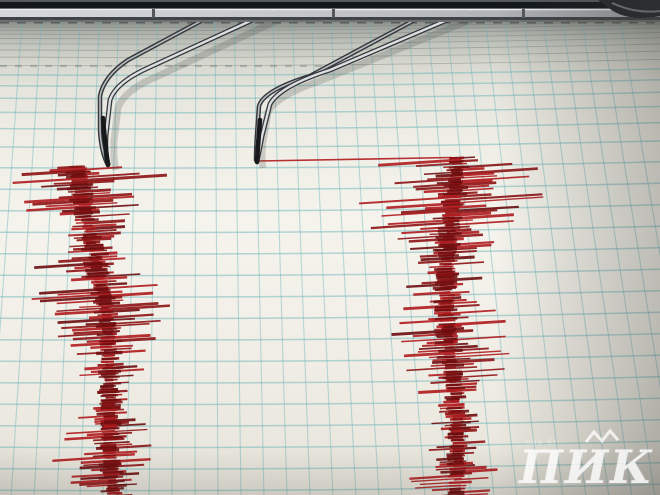  I want to click on watermark-flourish, so click(602, 436).